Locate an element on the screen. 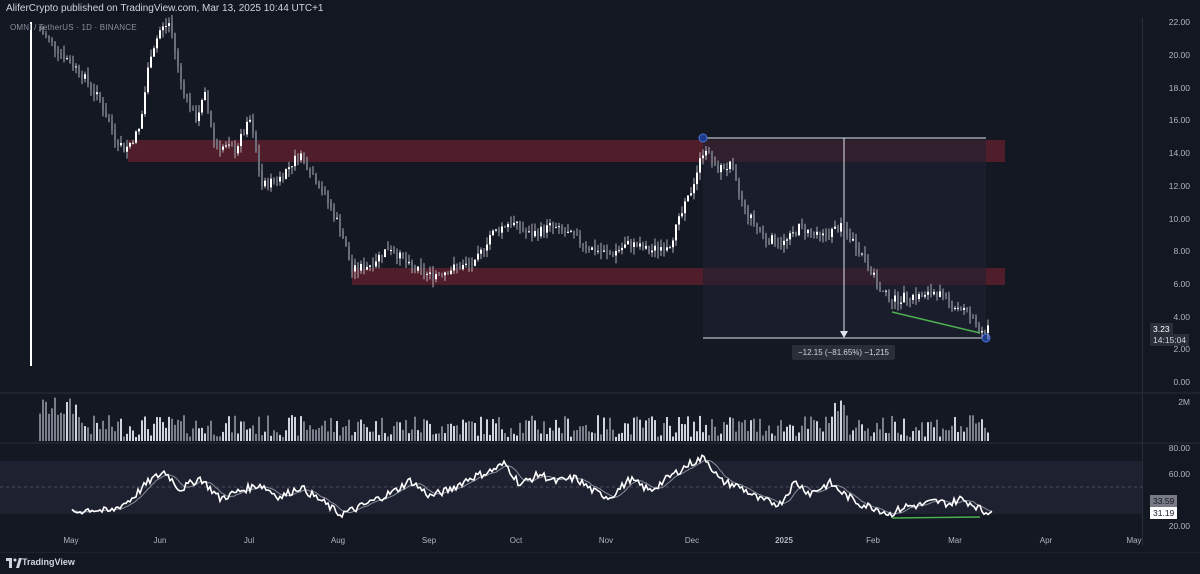  measure-start-handle is located at coordinates (703, 138).